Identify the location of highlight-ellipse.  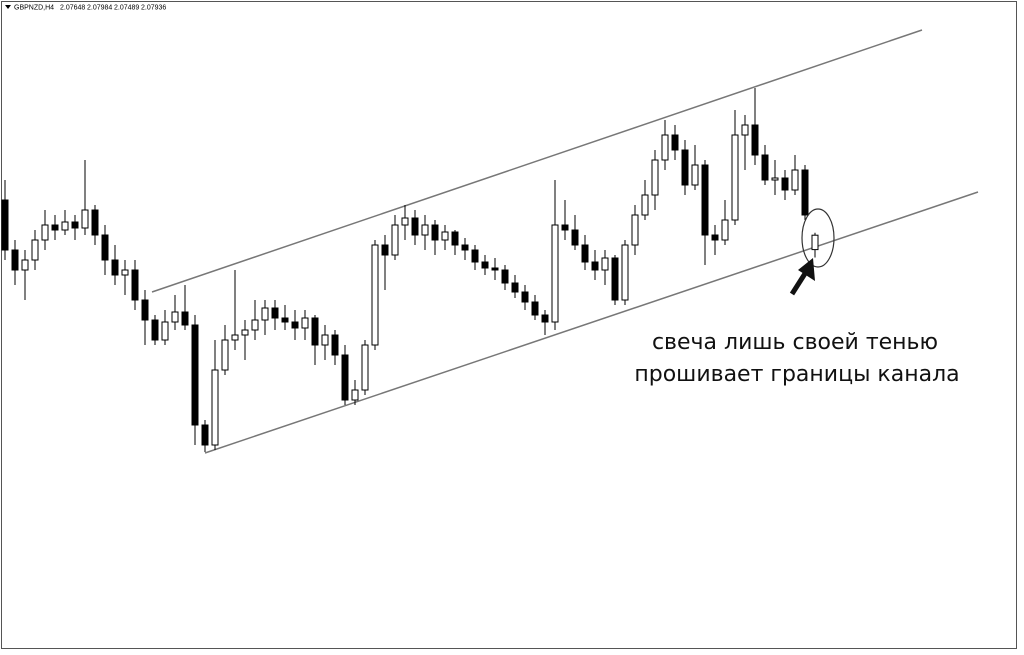
(818, 238).